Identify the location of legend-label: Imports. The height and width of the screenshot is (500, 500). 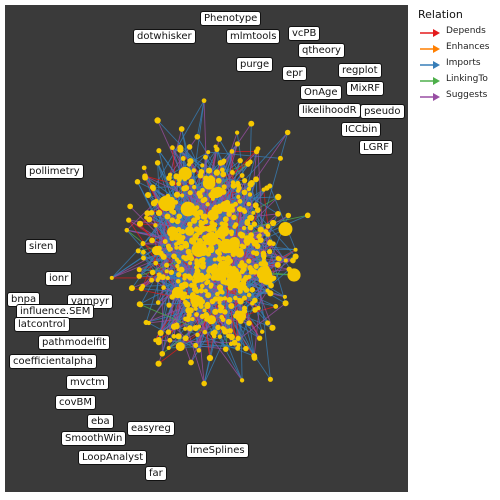
(463, 63).